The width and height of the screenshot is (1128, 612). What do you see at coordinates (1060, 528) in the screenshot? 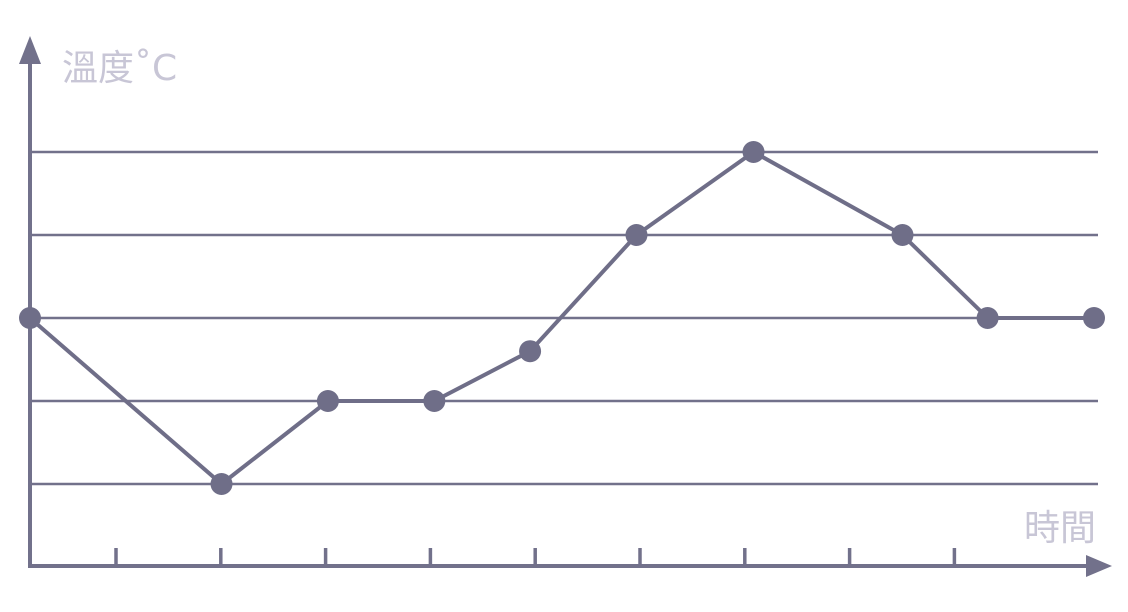
I see `x-axis-label: 時間` at bounding box center [1060, 528].